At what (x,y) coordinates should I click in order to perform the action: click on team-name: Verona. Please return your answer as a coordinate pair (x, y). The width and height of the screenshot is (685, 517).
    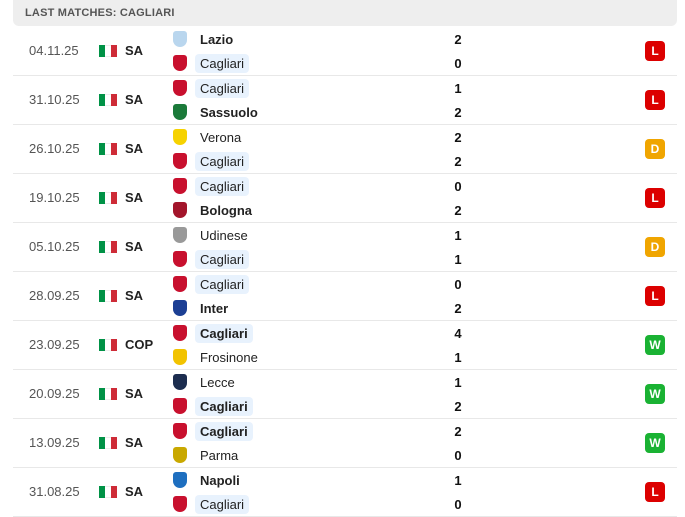
    Looking at the image, I should click on (221, 137).